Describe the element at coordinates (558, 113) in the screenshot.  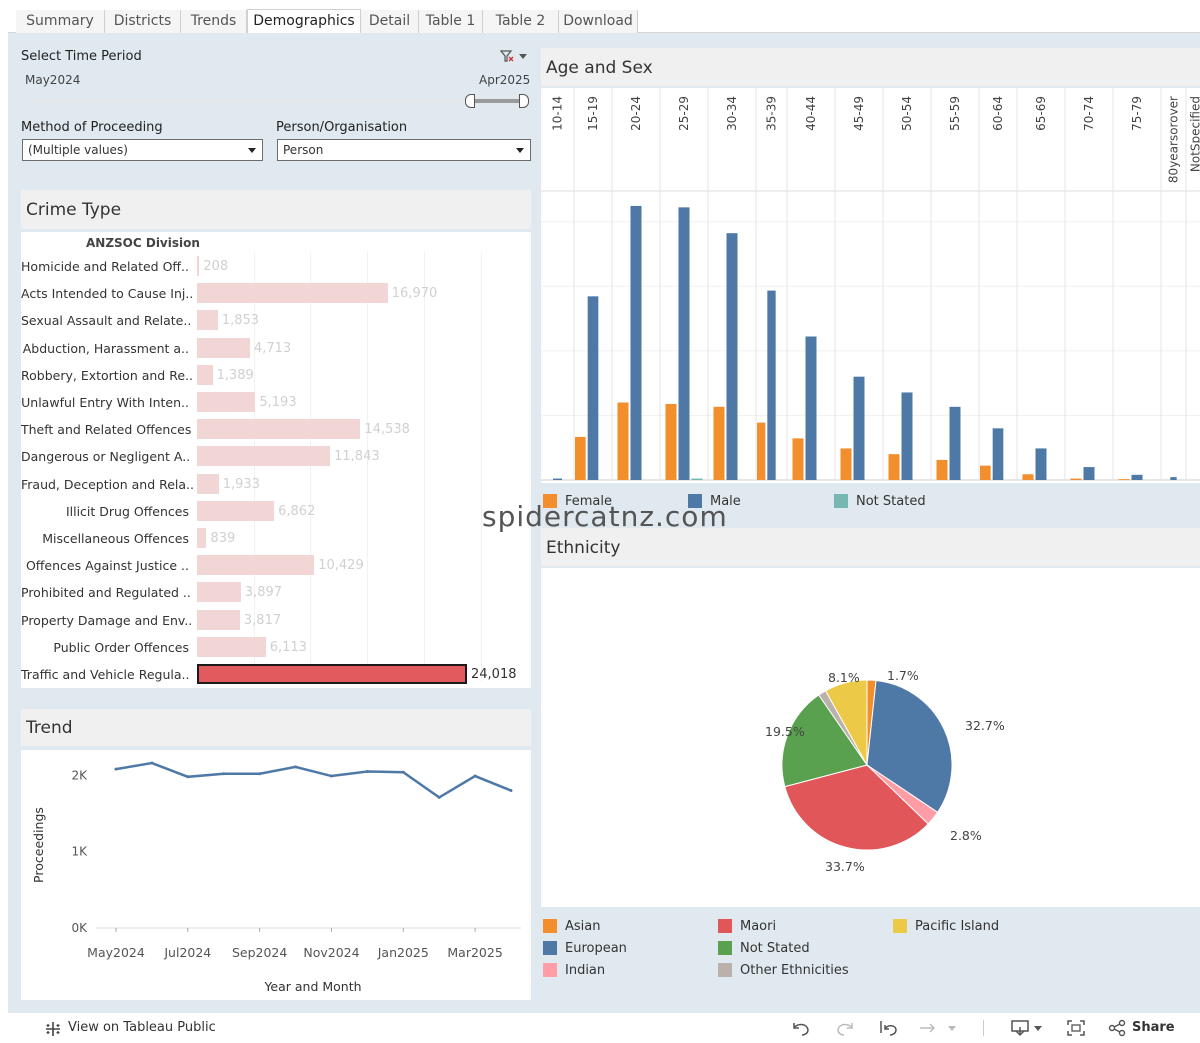
I see `age-group-label: 10-14` at that location.